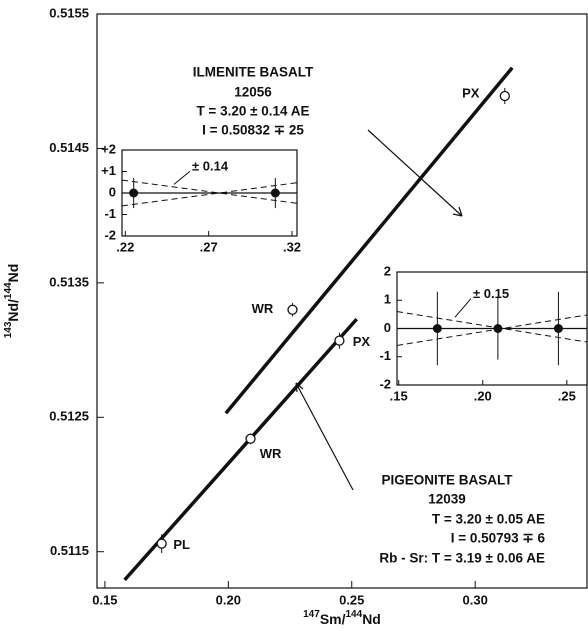  Describe the element at coordinates (399, 395) in the screenshot. I see `x-tick-label: .15` at that location.